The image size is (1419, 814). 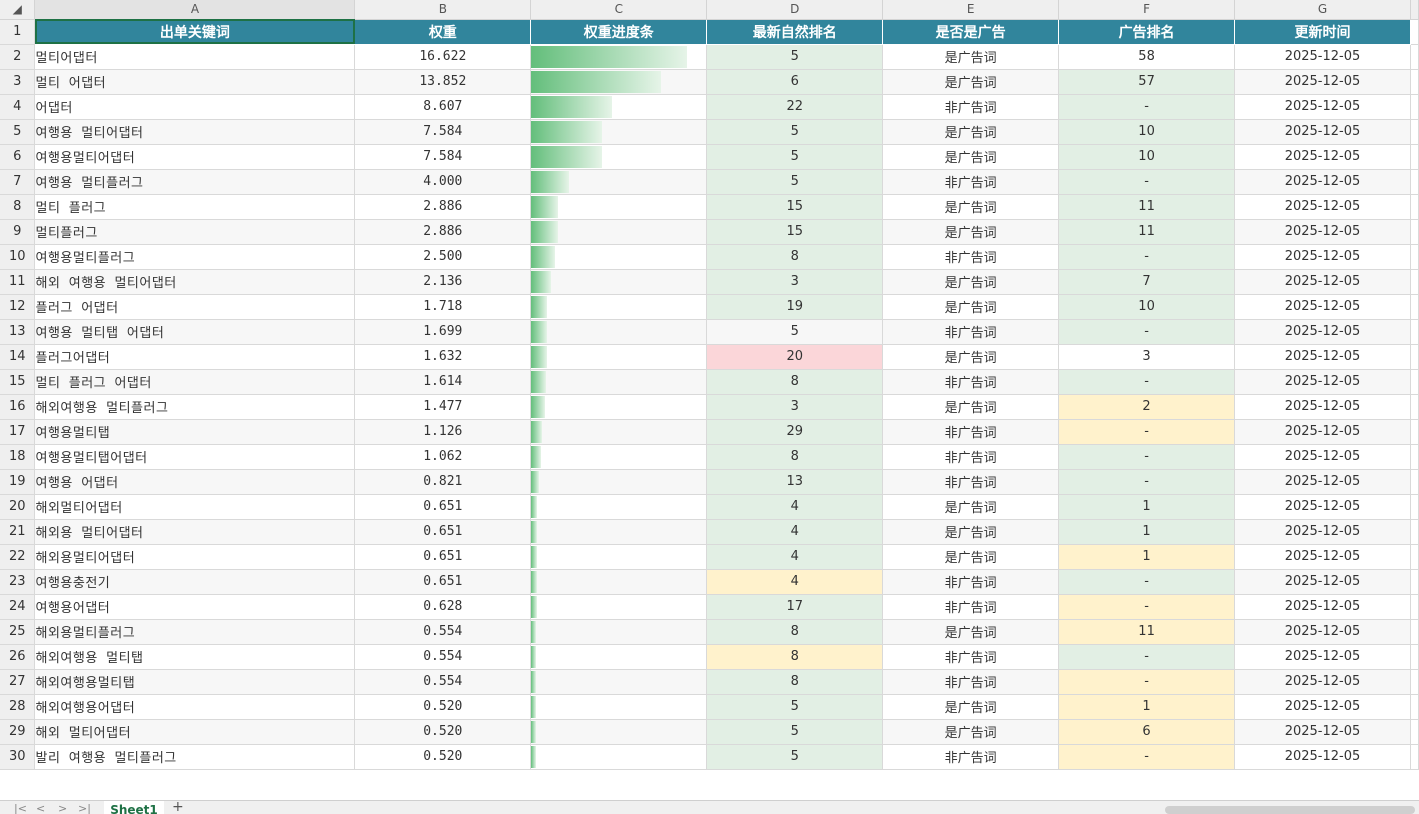 I want to click on natural-rank-cell: 5, so click(x=795, y=757).